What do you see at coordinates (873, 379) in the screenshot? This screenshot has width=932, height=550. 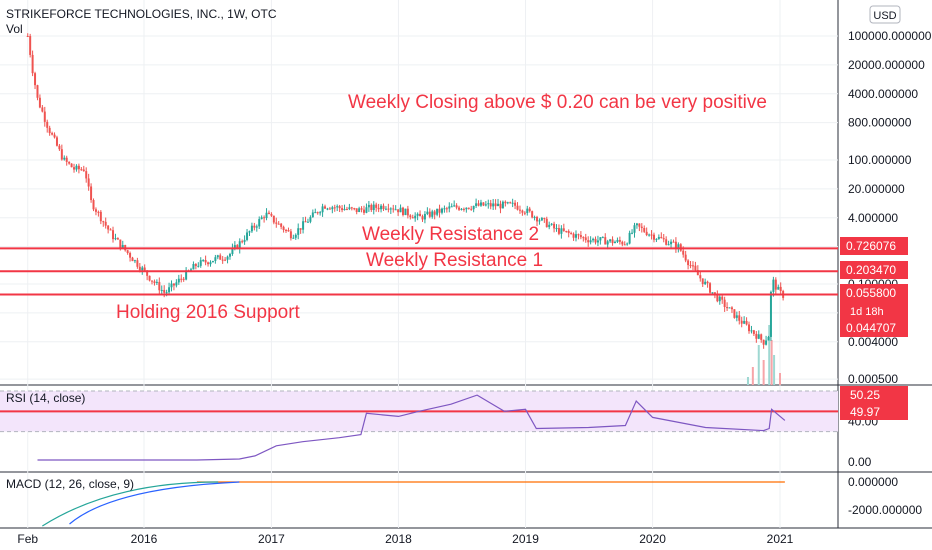 I see `y-tick-label: 0.000500` at bounding box center [873, 379].